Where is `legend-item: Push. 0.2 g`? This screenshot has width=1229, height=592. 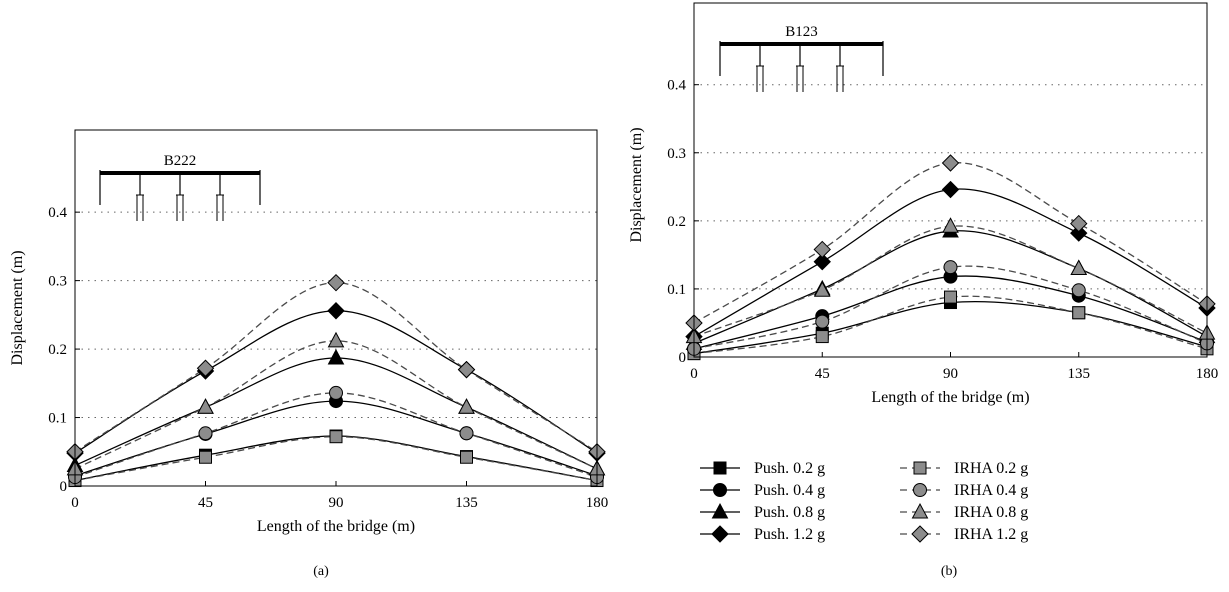 legend-item: Push. 0.2 g is located at coordinates (762, 468).